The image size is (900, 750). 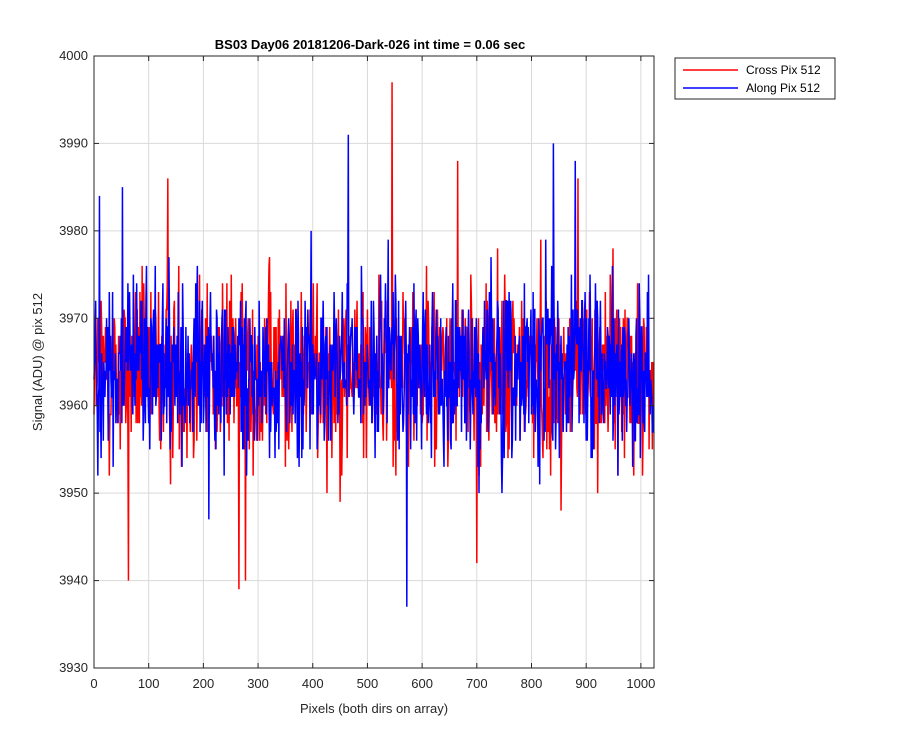 I want to click on x-tick-label: 700, so click(x=477, y=683).